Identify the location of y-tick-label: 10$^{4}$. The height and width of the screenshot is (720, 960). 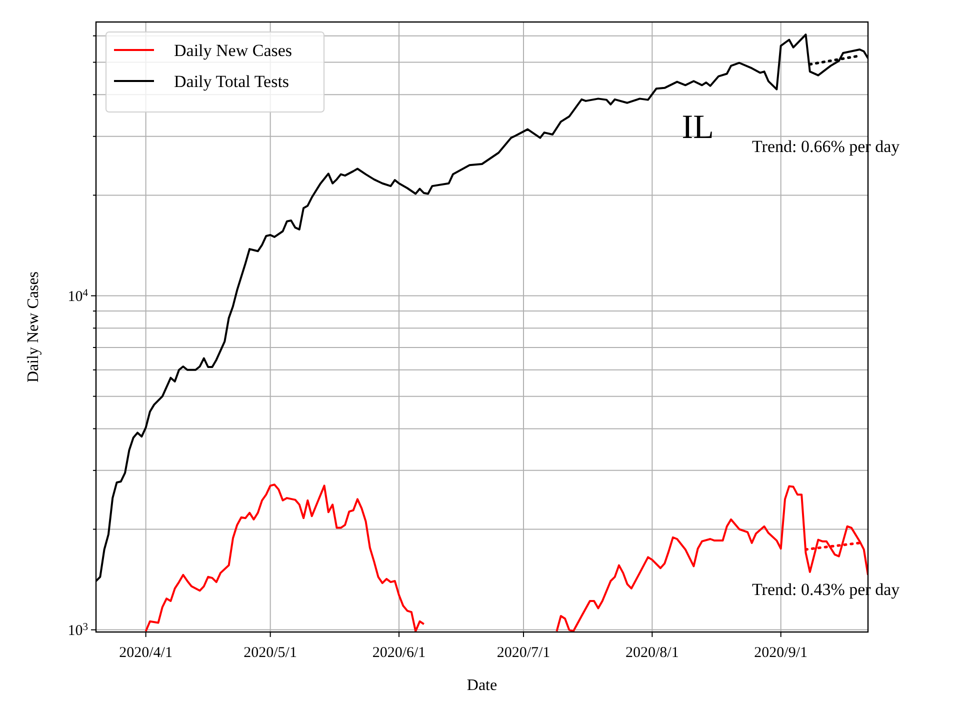
(78, 296).